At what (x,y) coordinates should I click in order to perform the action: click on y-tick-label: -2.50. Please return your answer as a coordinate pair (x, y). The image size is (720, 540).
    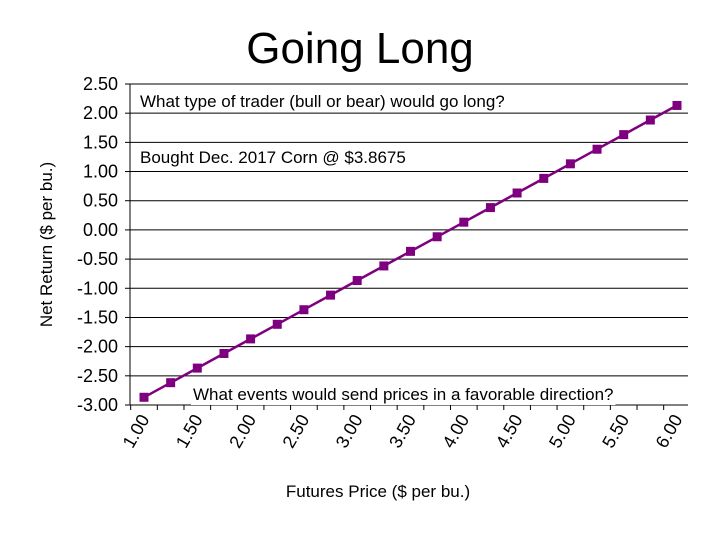
    Looking at the image, I should click on (97, 376).